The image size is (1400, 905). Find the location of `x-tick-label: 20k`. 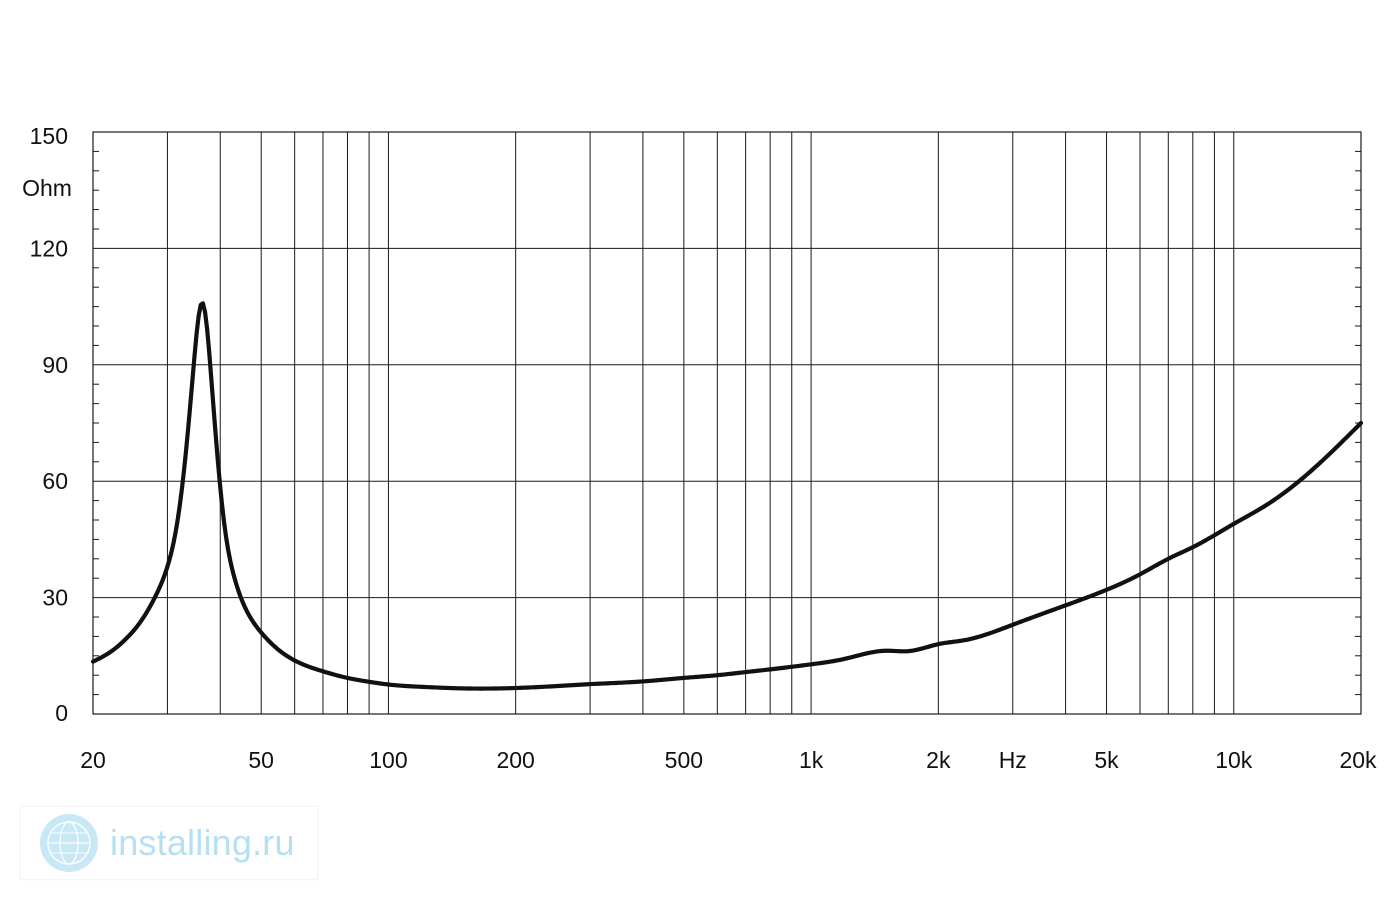

x-tick-label: 20k is located at coordinates (1358, 760).